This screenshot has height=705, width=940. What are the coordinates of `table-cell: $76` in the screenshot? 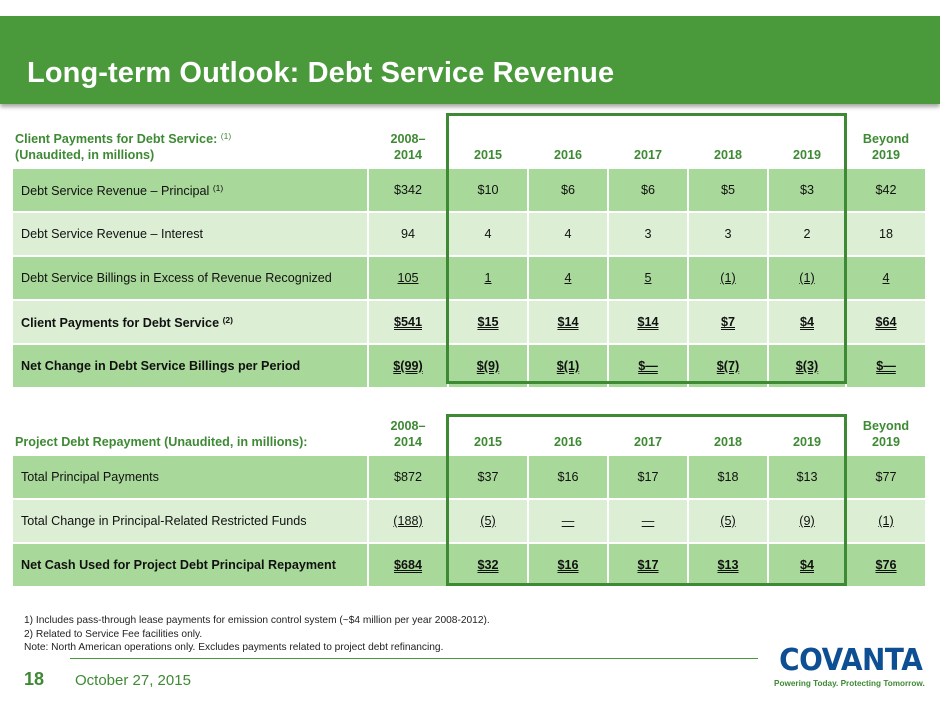 It's located at (886, 565).